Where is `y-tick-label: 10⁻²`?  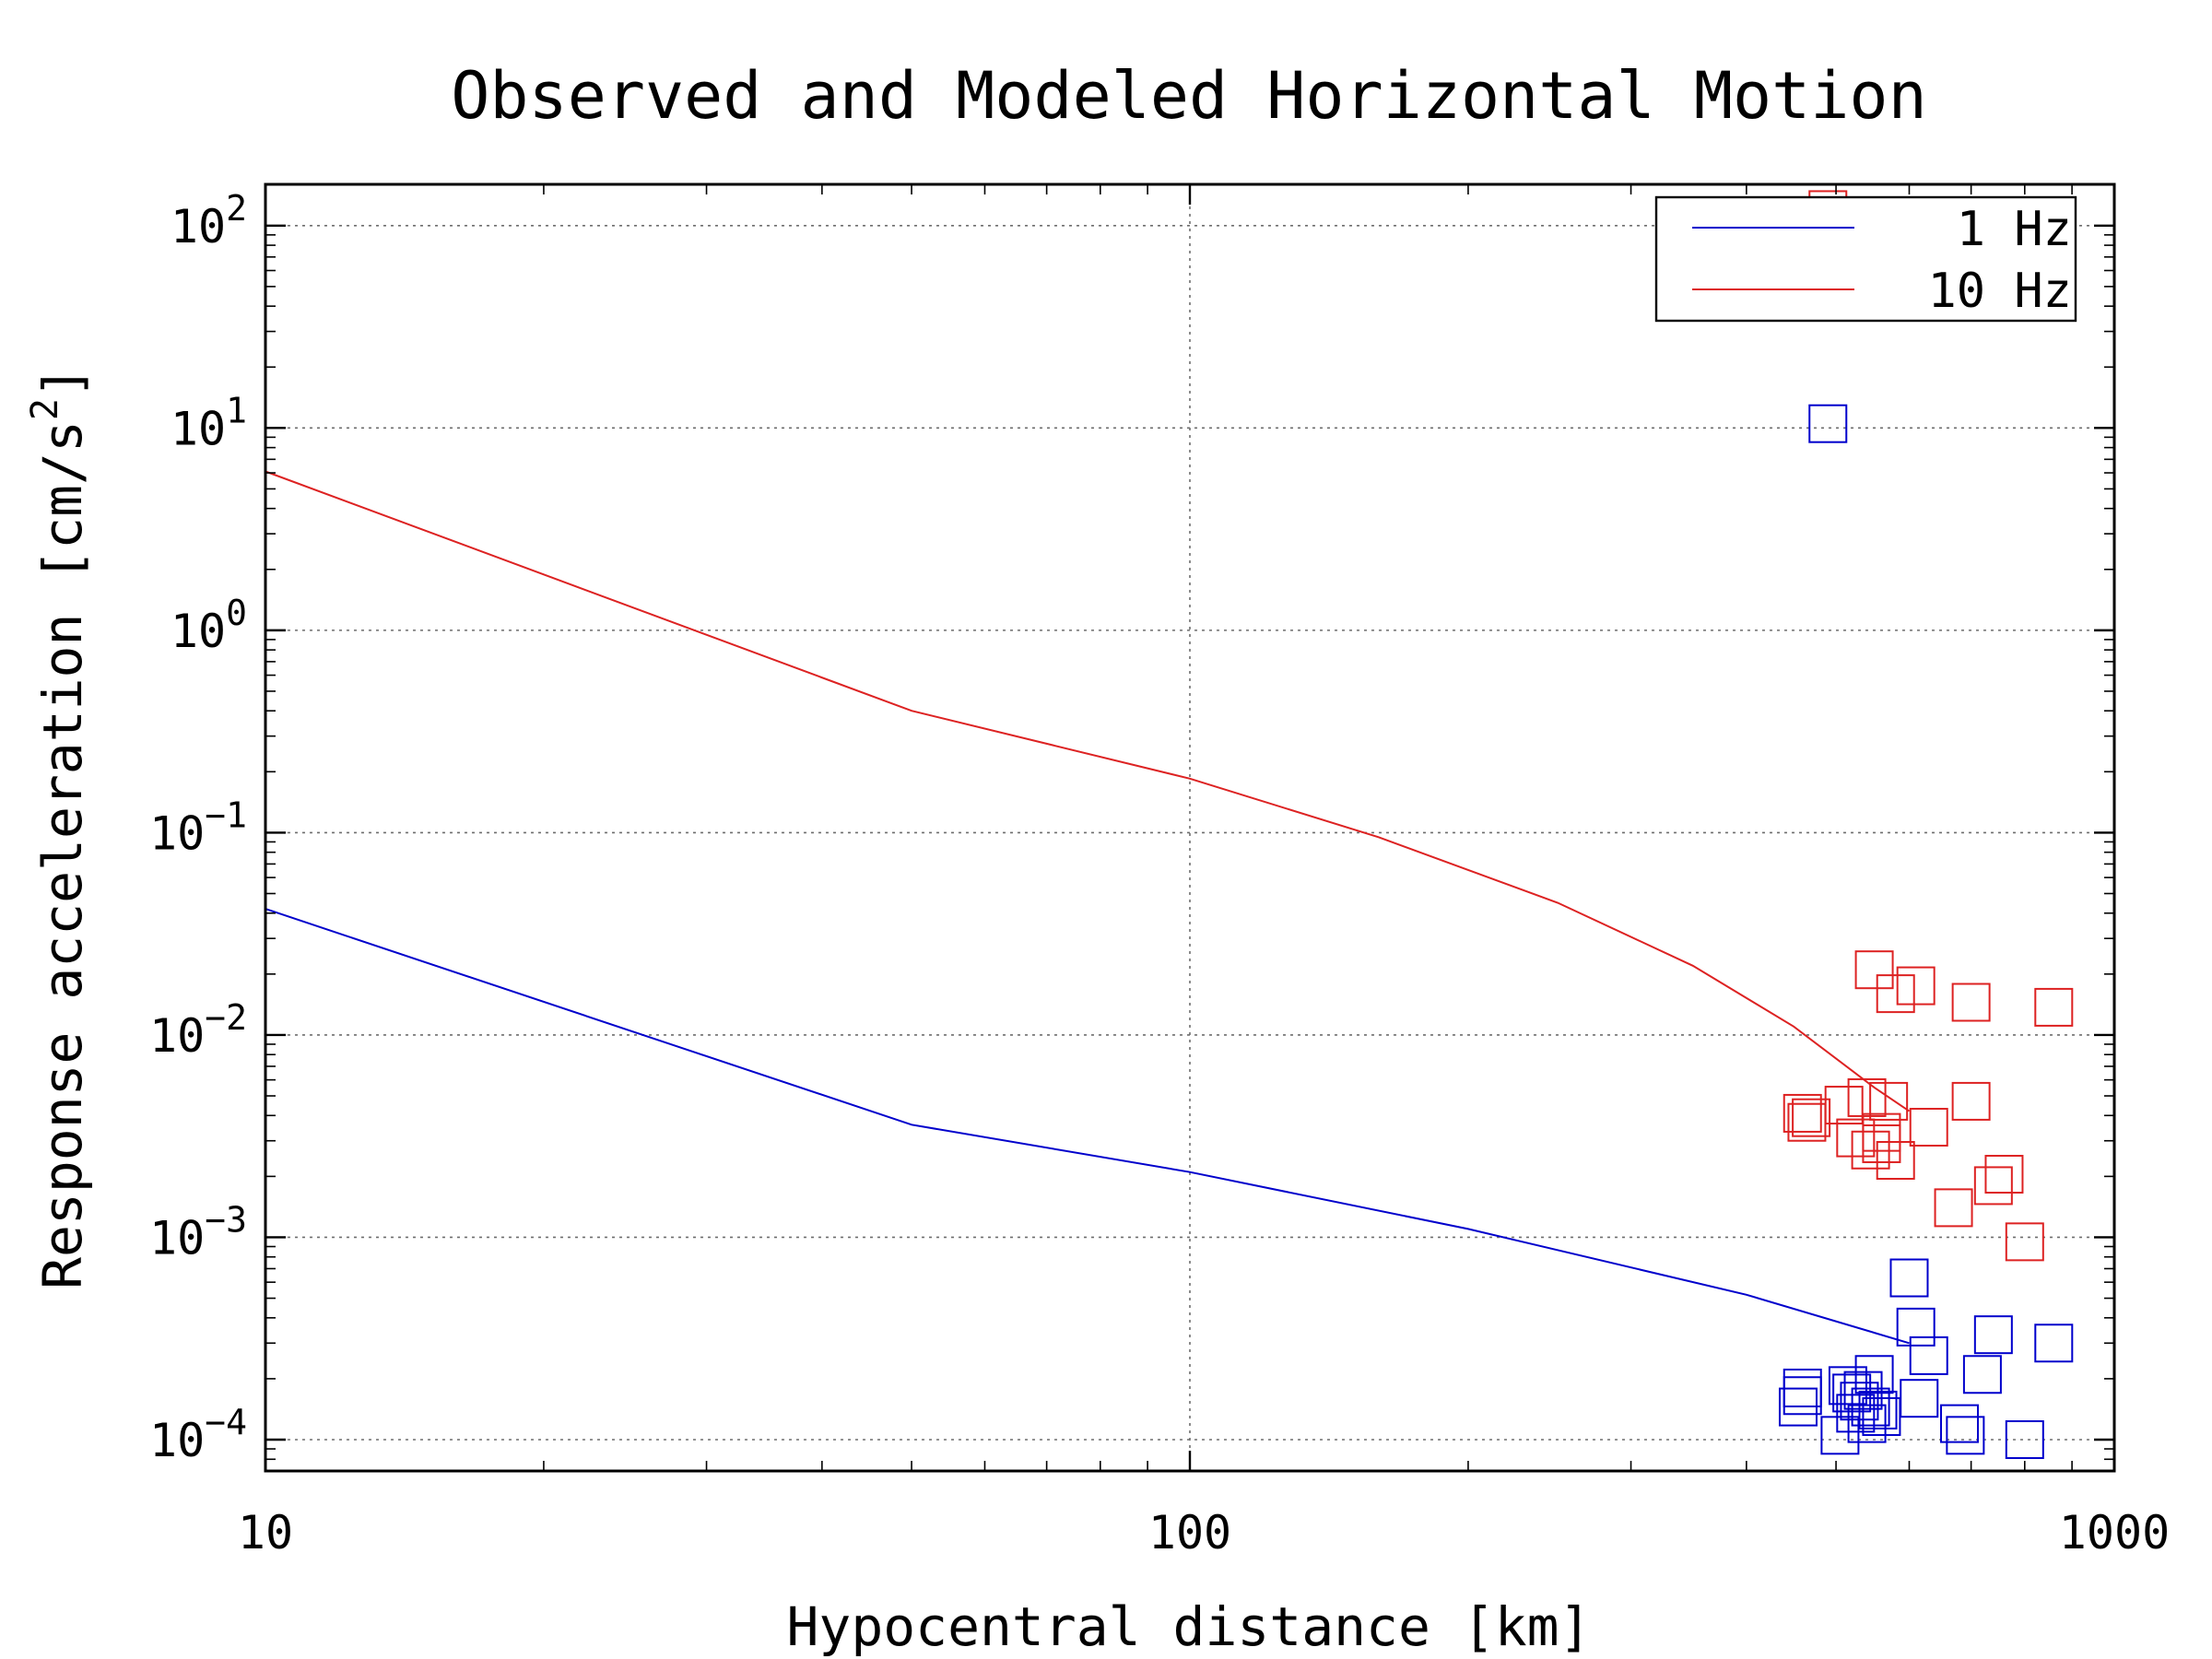
y-tick-label: 10⁻² is located at coordinates (198, 1030).